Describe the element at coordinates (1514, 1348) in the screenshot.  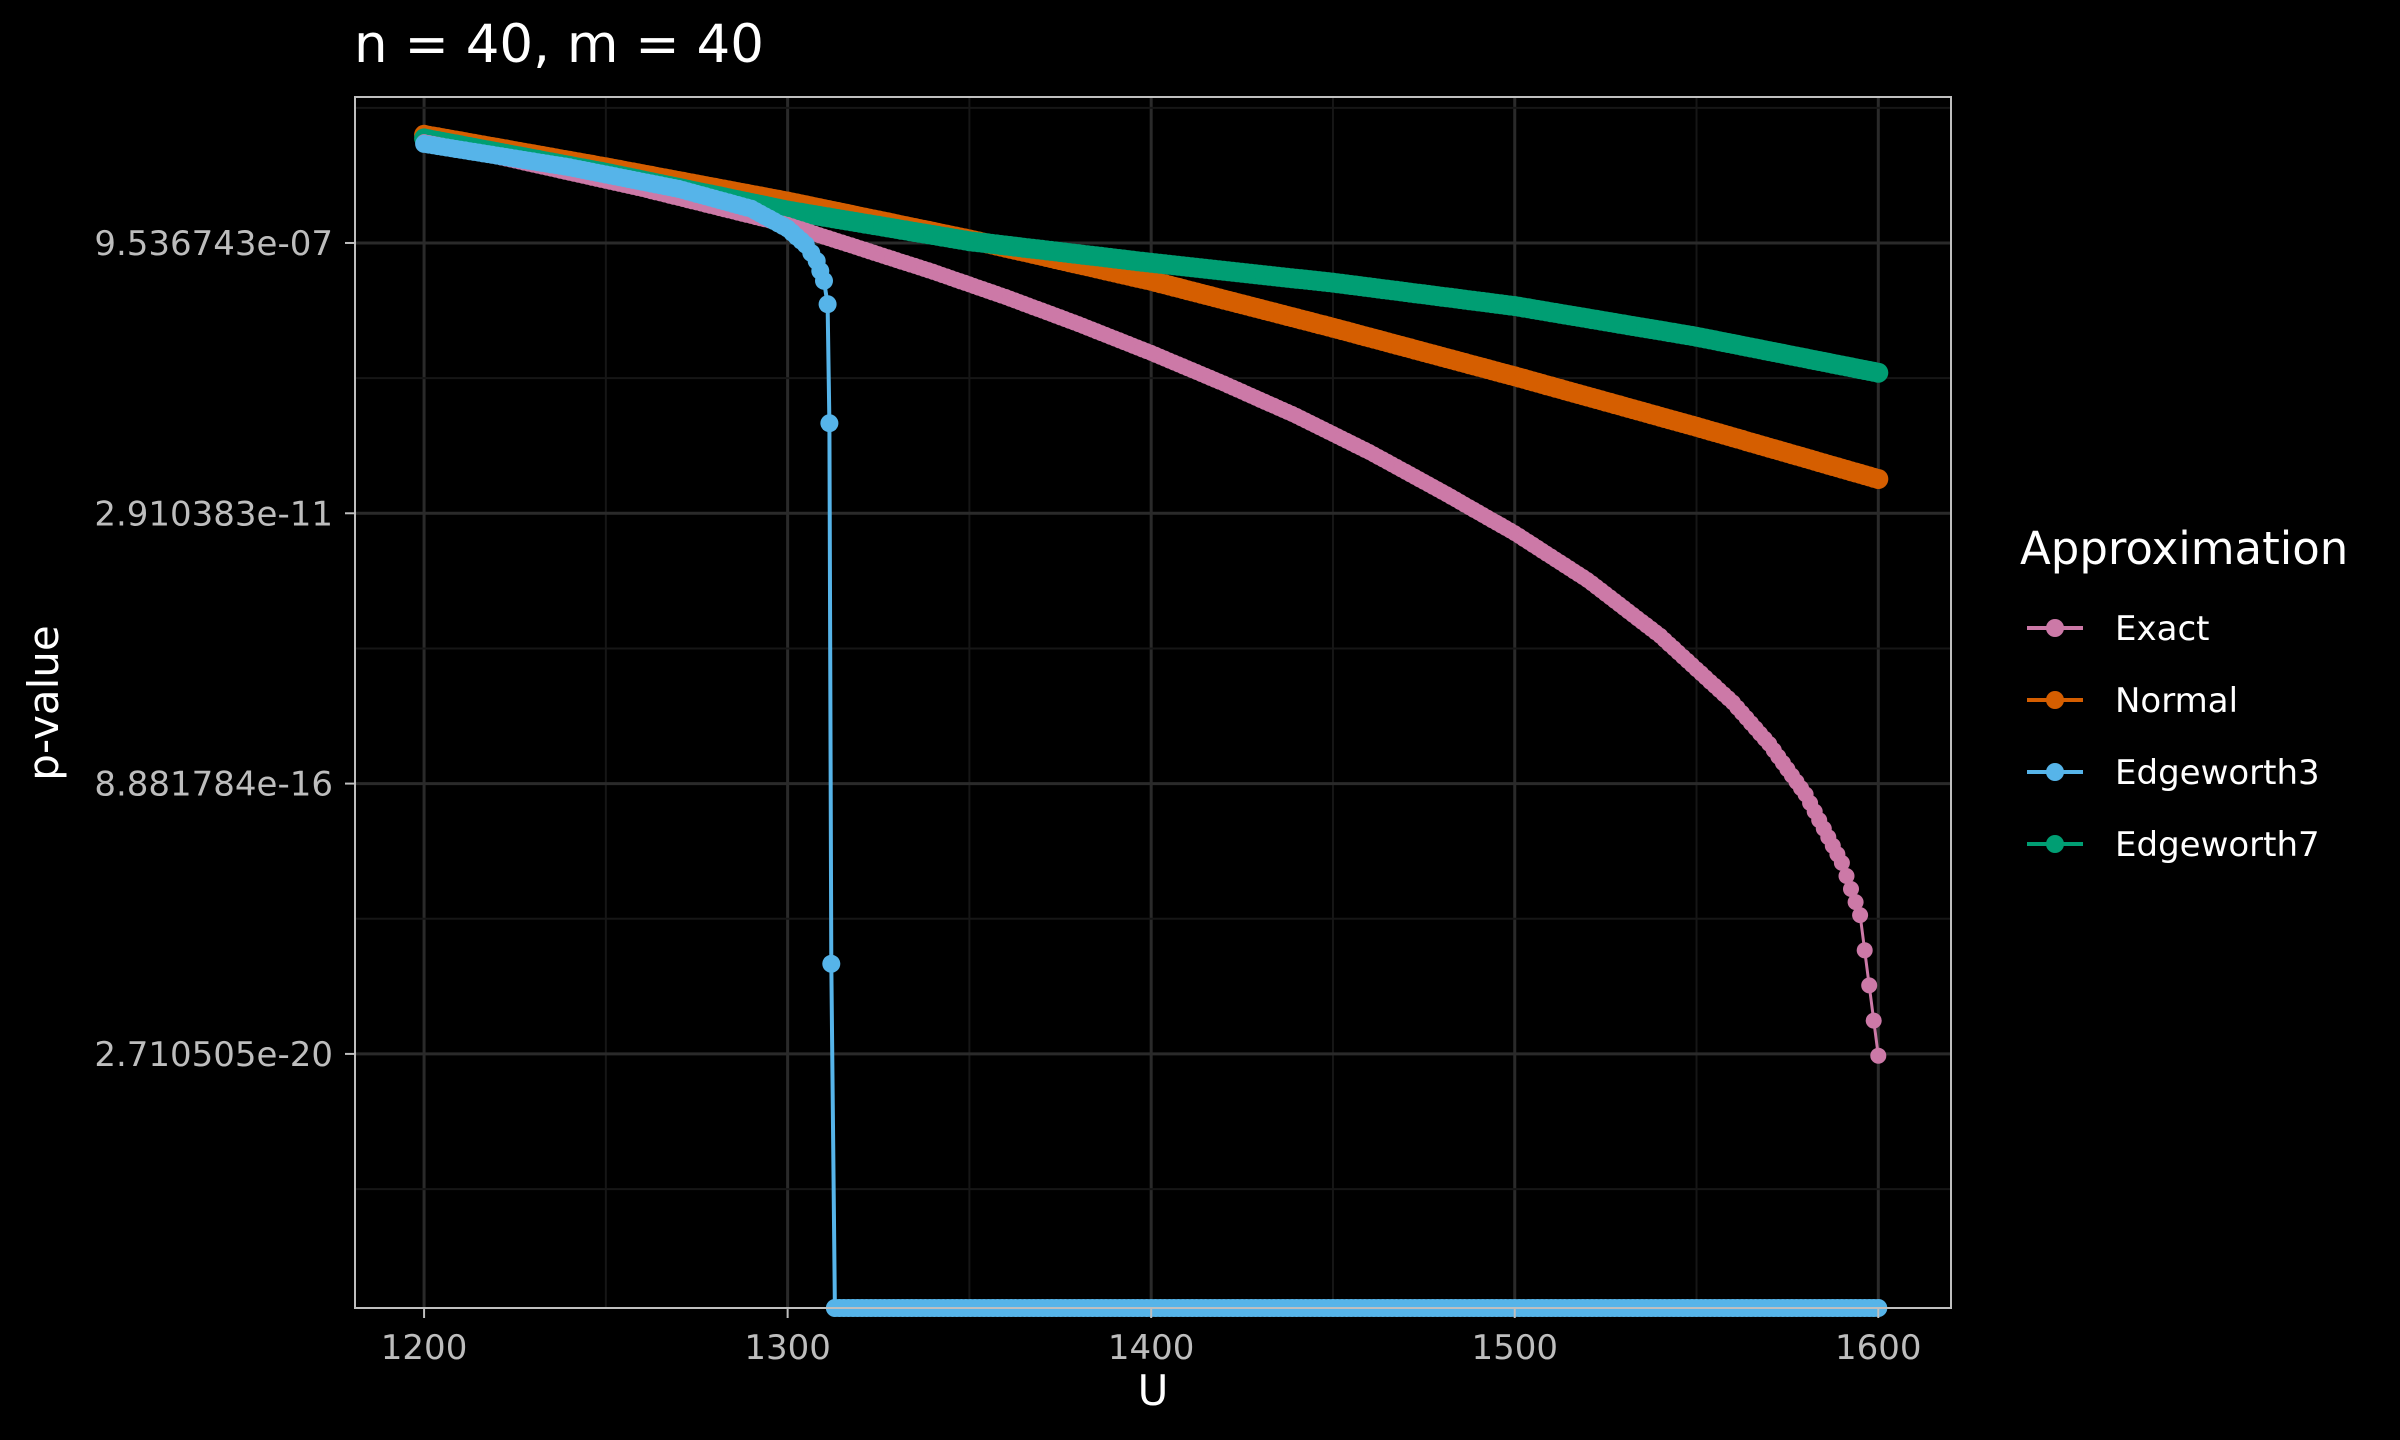
I see `x-tick-label: 1500` at that location.